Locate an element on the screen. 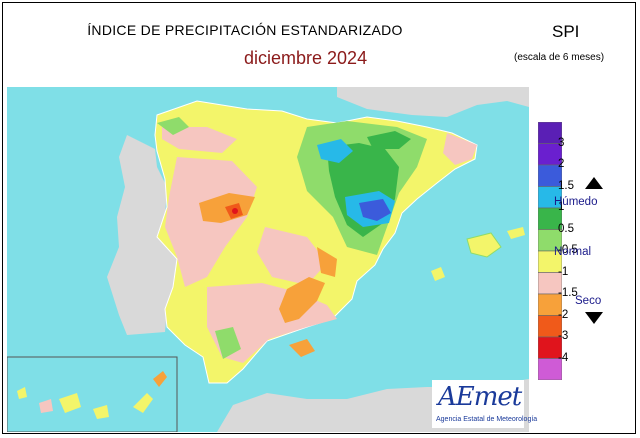 This screenshot has width=640, height=438. france-land is located at coordinates (433, 102).